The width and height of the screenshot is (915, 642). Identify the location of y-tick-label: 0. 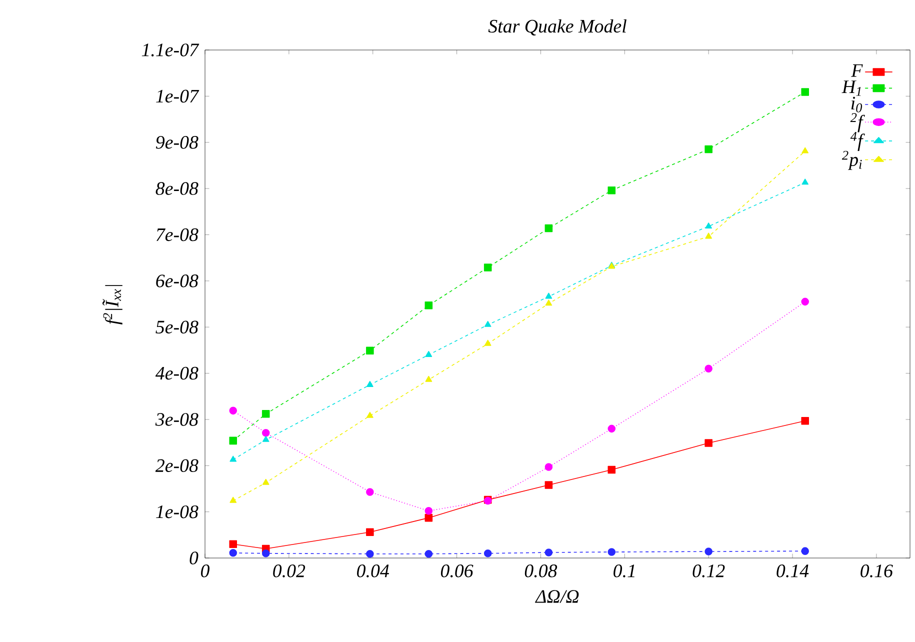
(194, 558).